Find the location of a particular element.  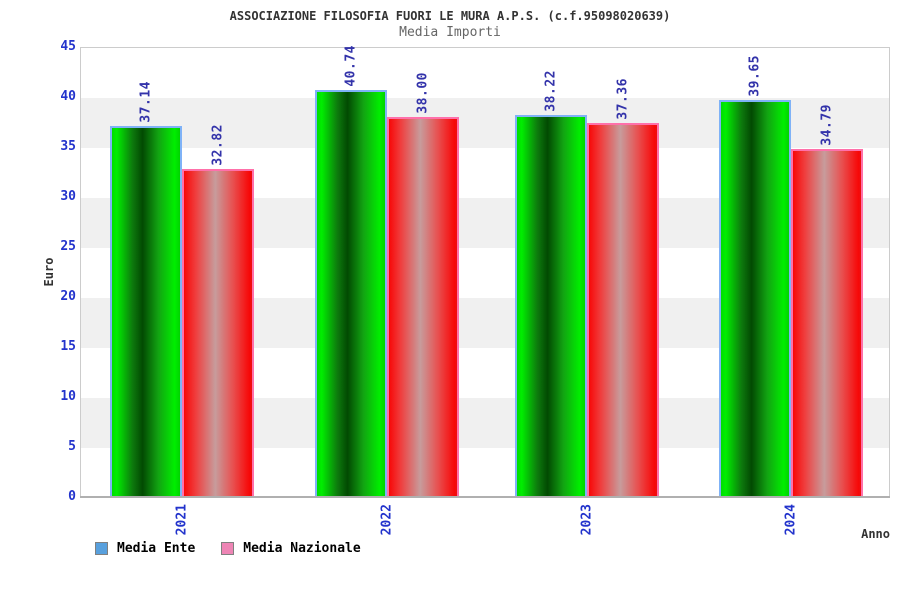

x-category-label-2022: 2022 is located at coordinates (387, 520).